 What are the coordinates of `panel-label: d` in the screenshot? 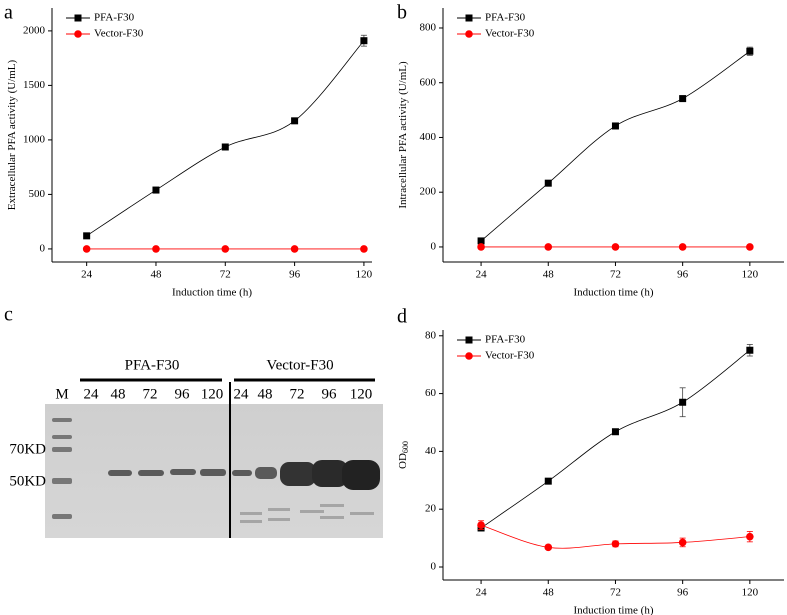 It's located at (402, 317).